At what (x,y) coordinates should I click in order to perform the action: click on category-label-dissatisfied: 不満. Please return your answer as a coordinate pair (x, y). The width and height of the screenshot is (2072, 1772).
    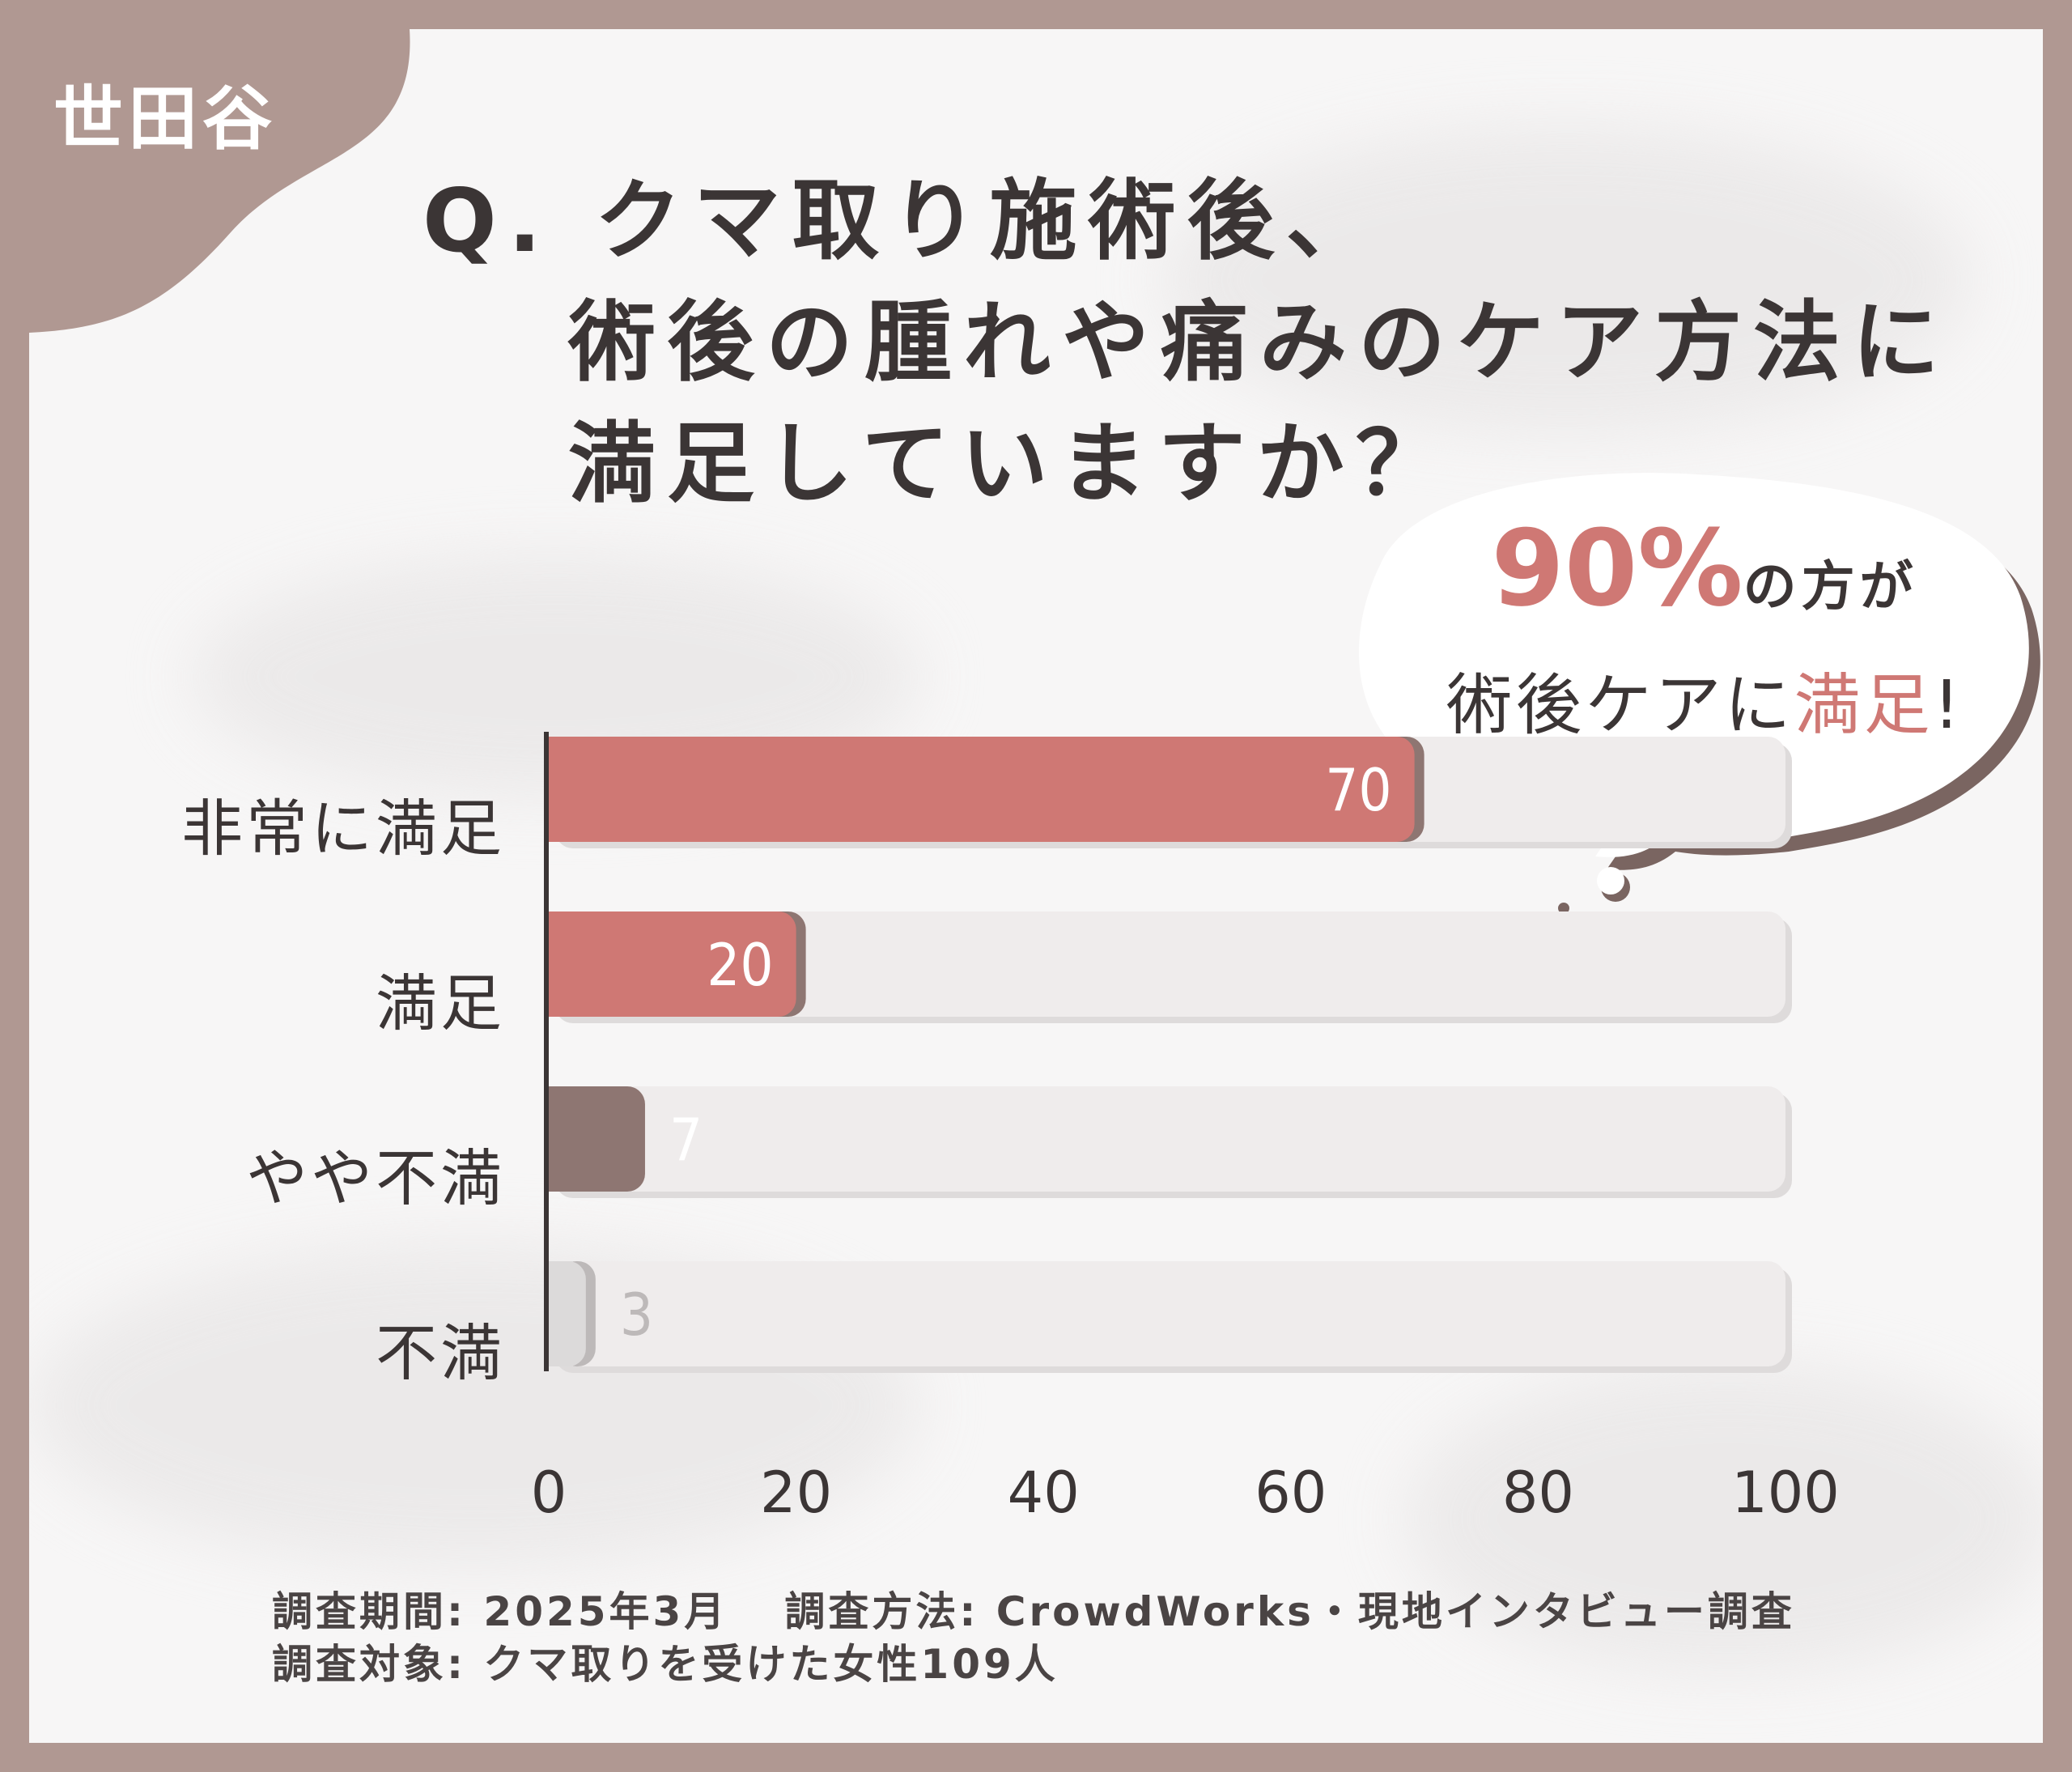
    Looking at the image, I should click on (440, 1353).